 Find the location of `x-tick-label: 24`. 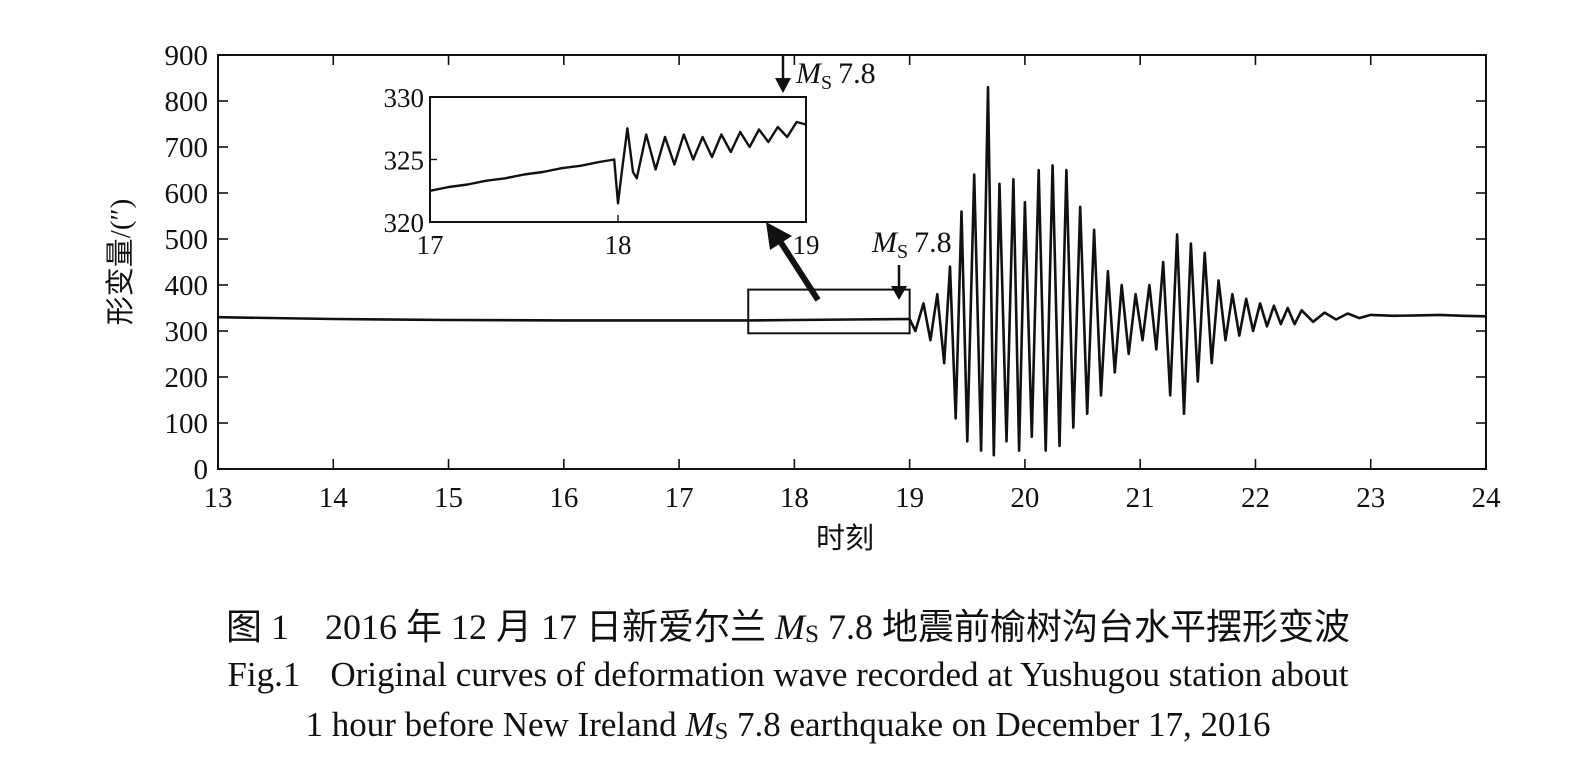

x-tick-label: 24 is located at coordinates (1487, 498).